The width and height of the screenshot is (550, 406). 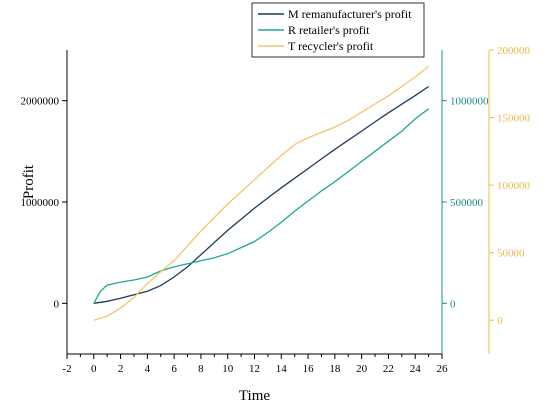 I want to click on x-tick-label: 4, so click(x=148, y=369).